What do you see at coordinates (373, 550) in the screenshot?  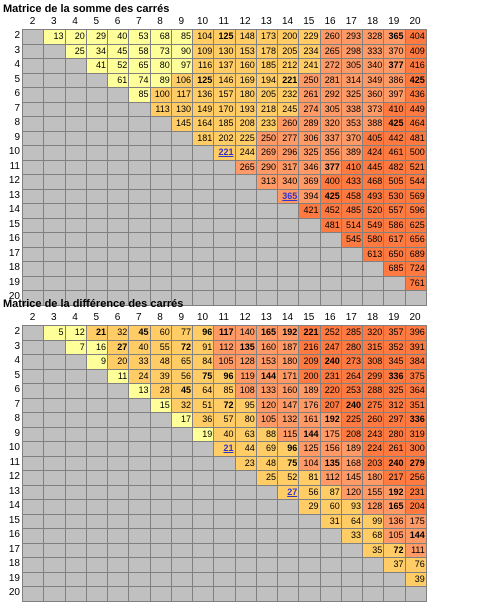 I see `matrix-cell: 35` at bounding box center [373, 550].